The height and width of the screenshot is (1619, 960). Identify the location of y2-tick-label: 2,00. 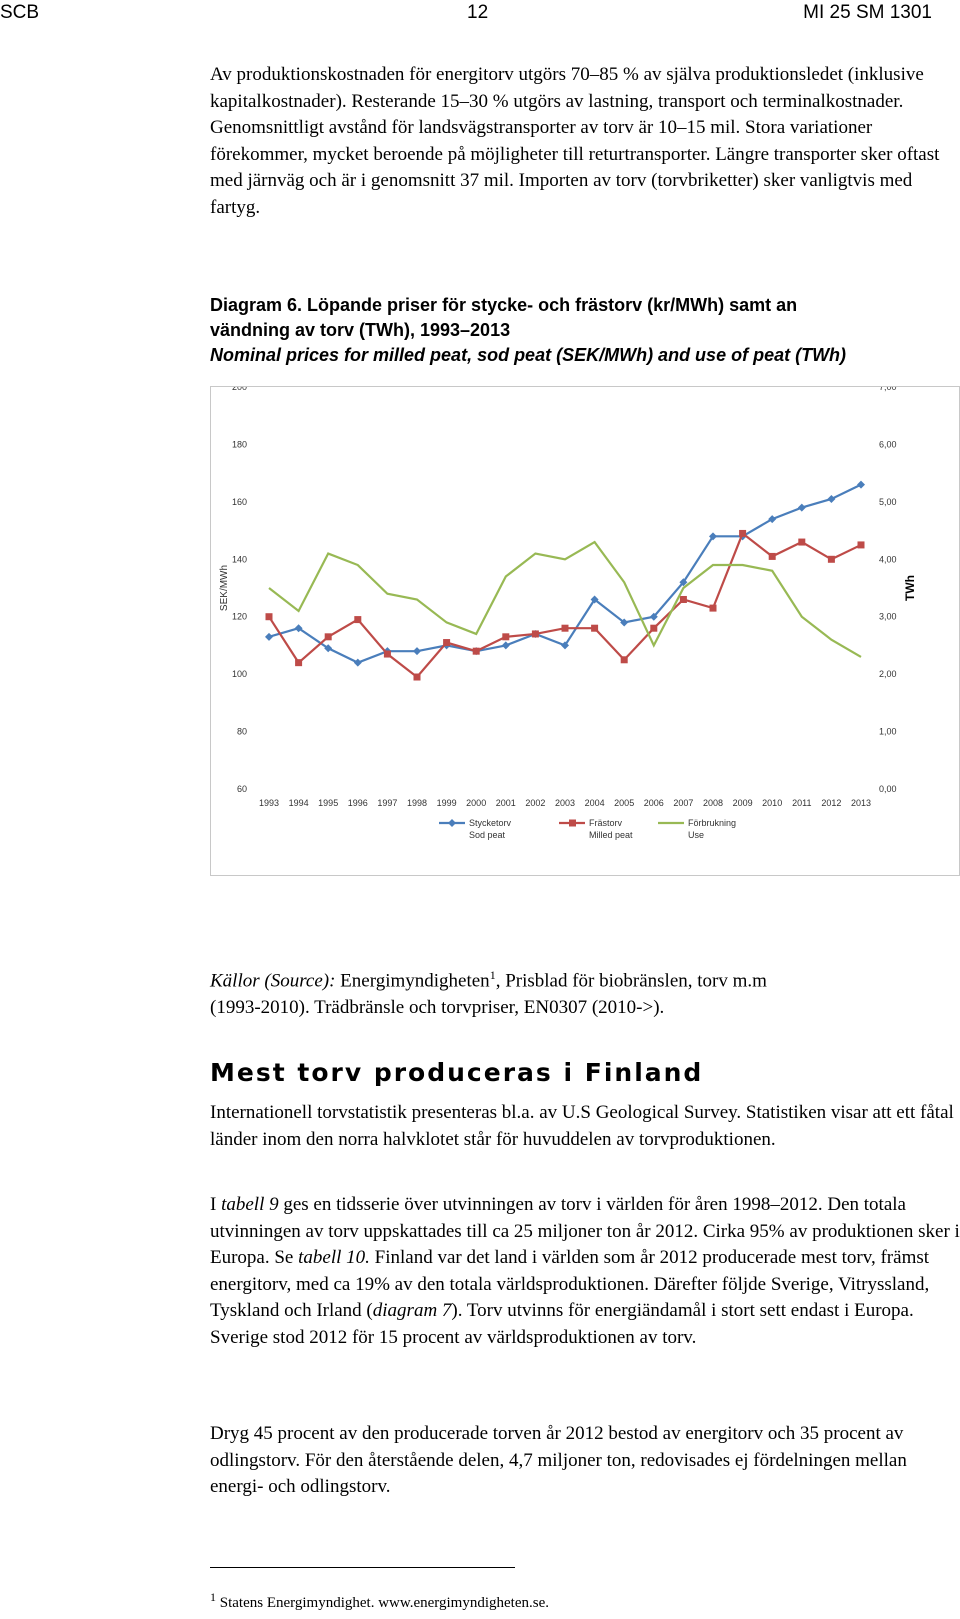
(888, 674).